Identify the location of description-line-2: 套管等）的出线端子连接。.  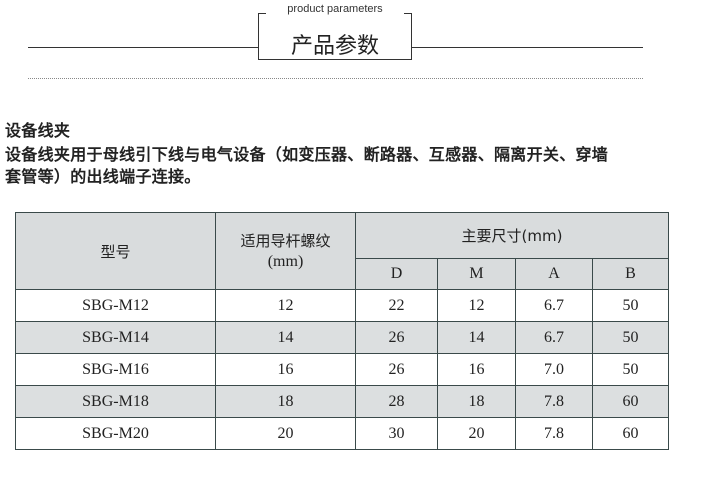
(103, 176).